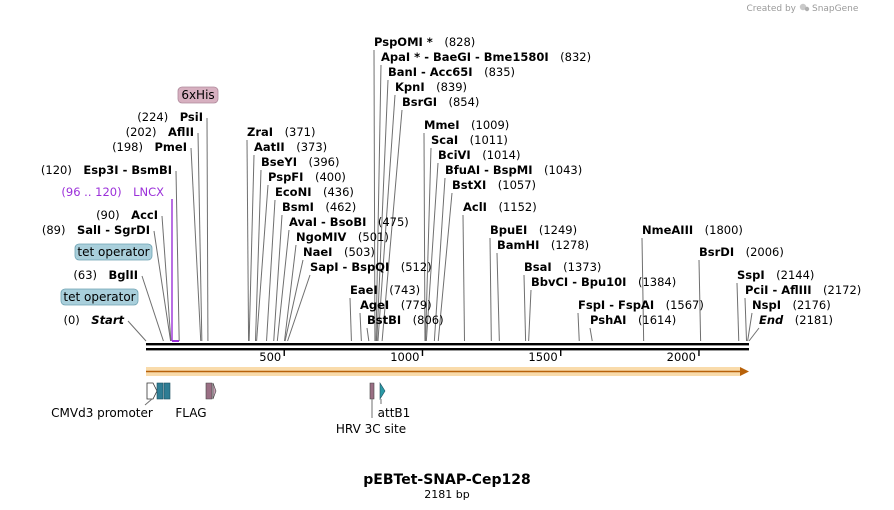 This screenshot has height=510, width=894. I want to click on site-name: PsiI, so click(191, 117).